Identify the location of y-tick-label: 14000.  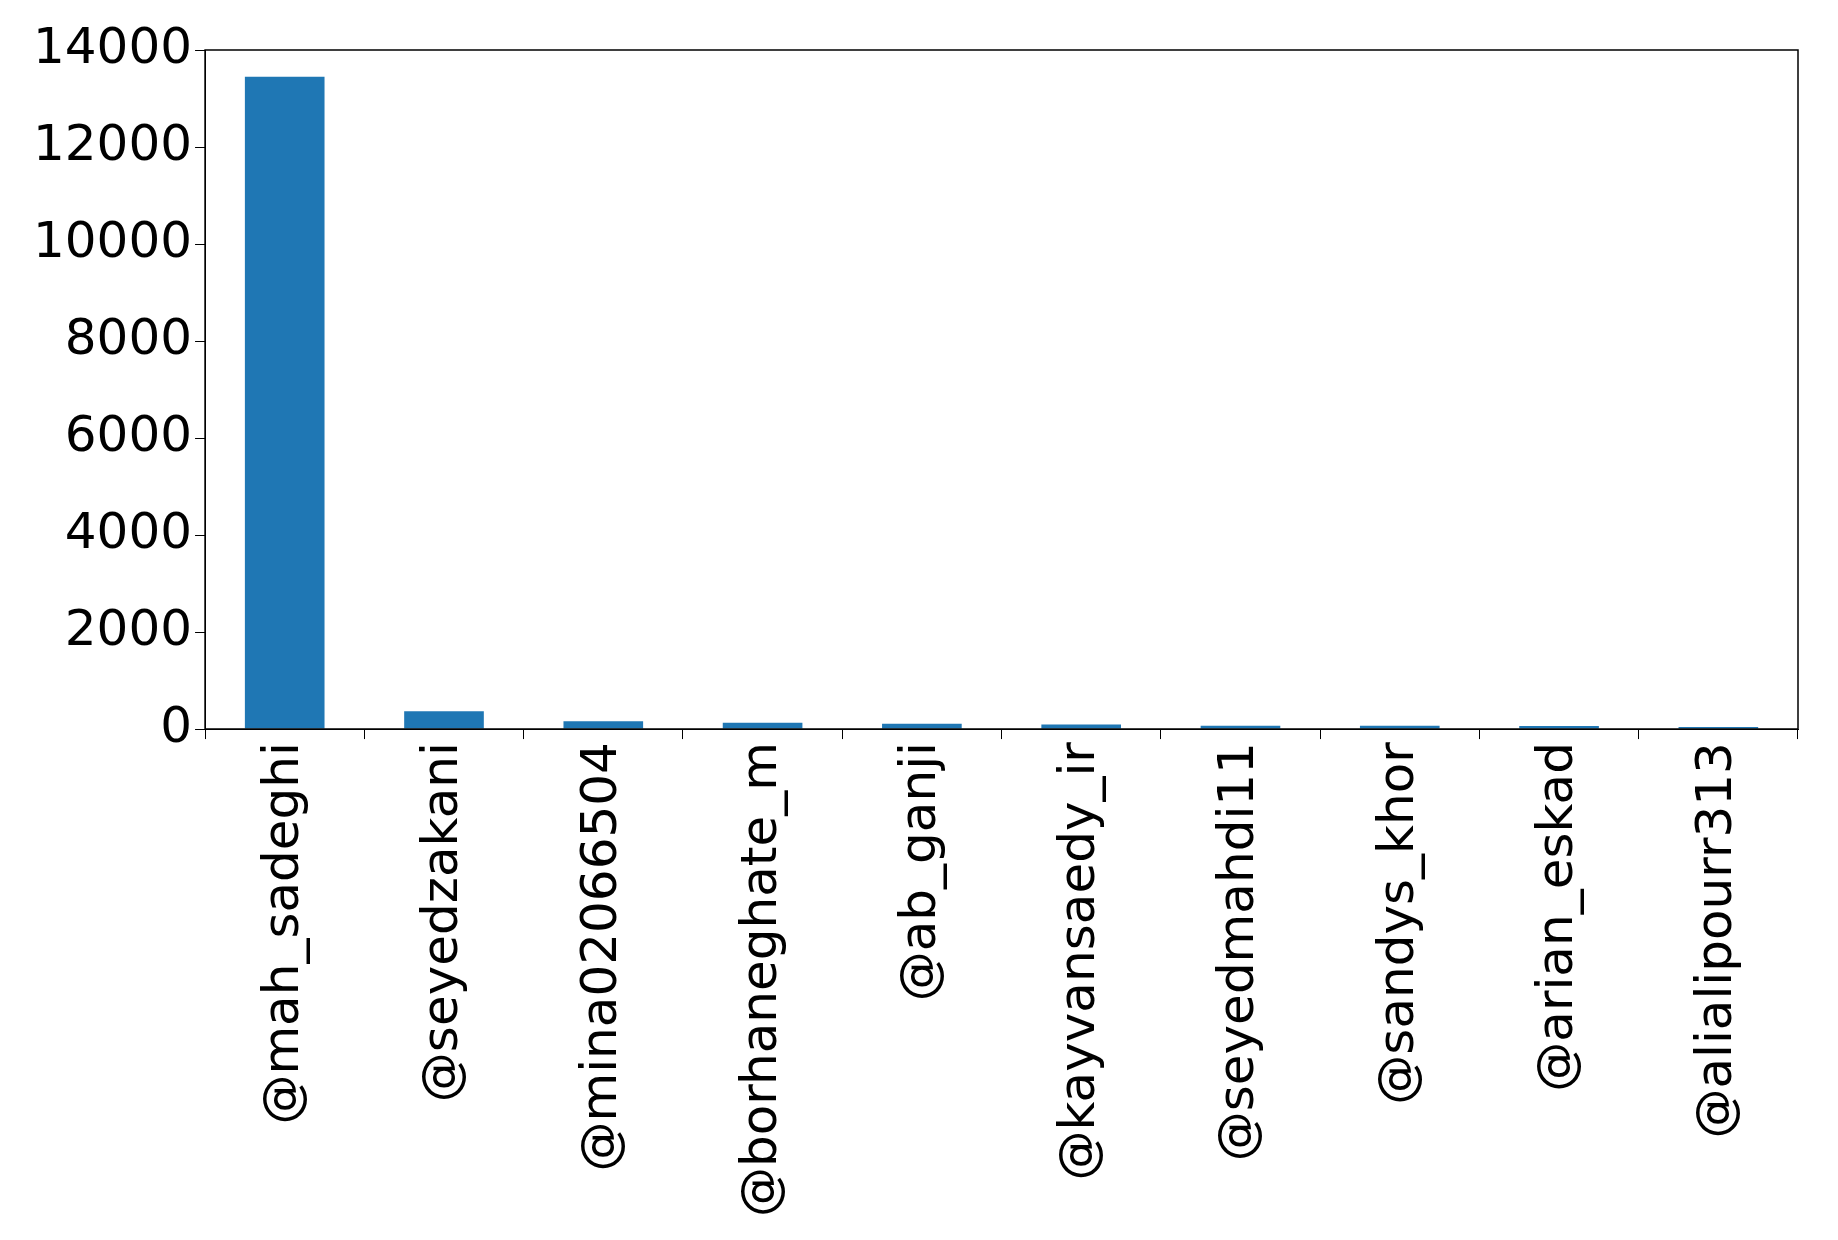
(113, 45).